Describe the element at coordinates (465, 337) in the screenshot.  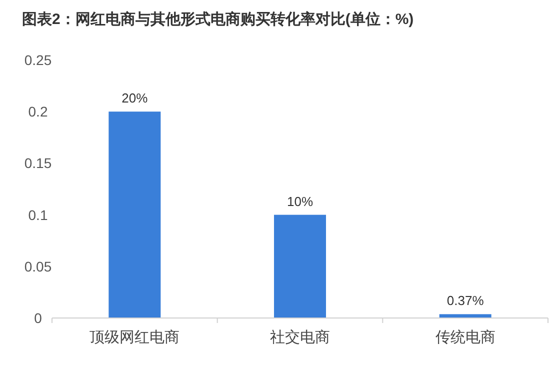
I see `x-tick-label: 传统电商` at that location.